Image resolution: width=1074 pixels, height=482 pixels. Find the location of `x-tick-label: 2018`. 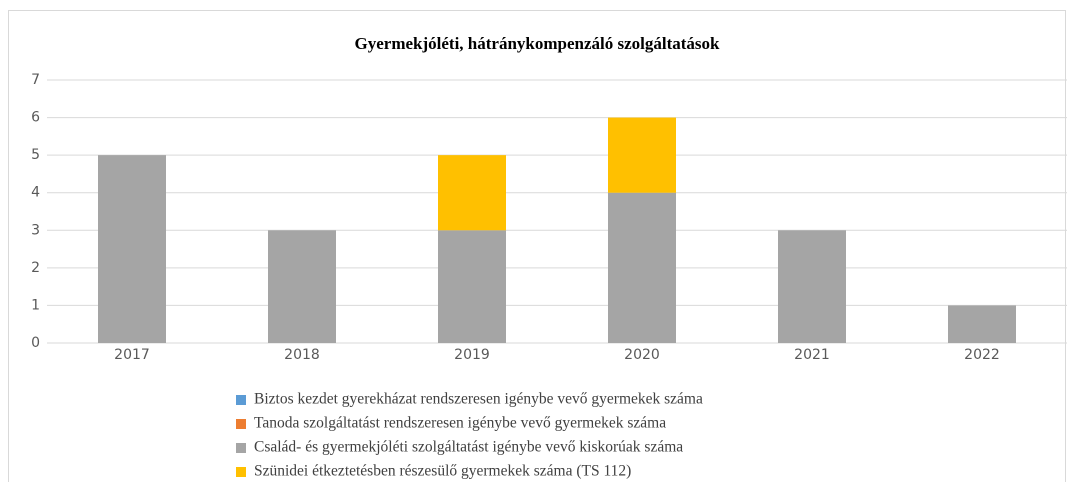

x-tick-label: 2018 is located at coordinates (302, 355).